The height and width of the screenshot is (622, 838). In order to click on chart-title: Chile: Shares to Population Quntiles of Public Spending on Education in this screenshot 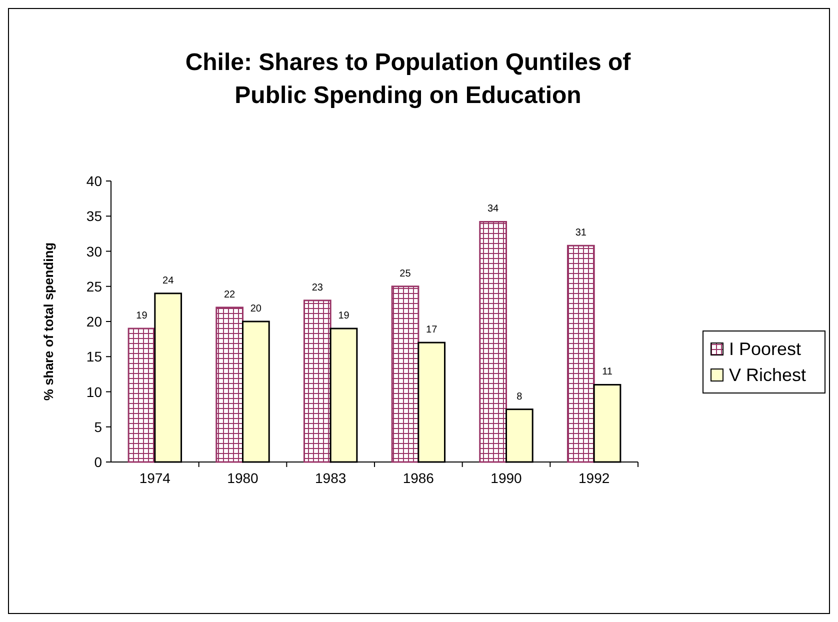, I will do `click(408, 79)`.